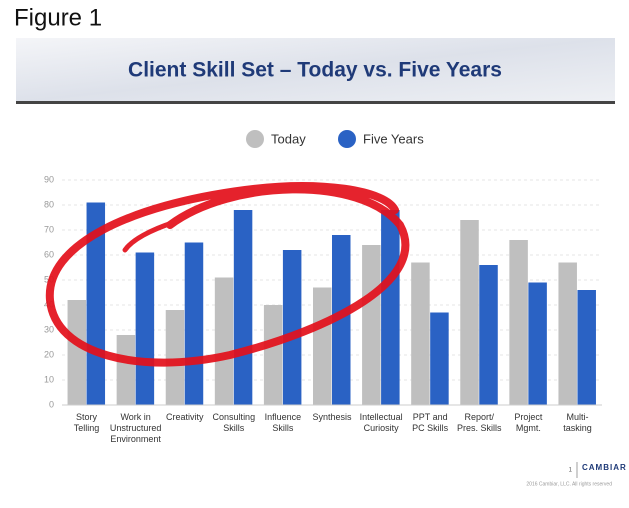 This screenshot has height=508, width=629. Describe the element at coordinates (288, 138) in the screenshot. I see `legend-label: Today` at that location.